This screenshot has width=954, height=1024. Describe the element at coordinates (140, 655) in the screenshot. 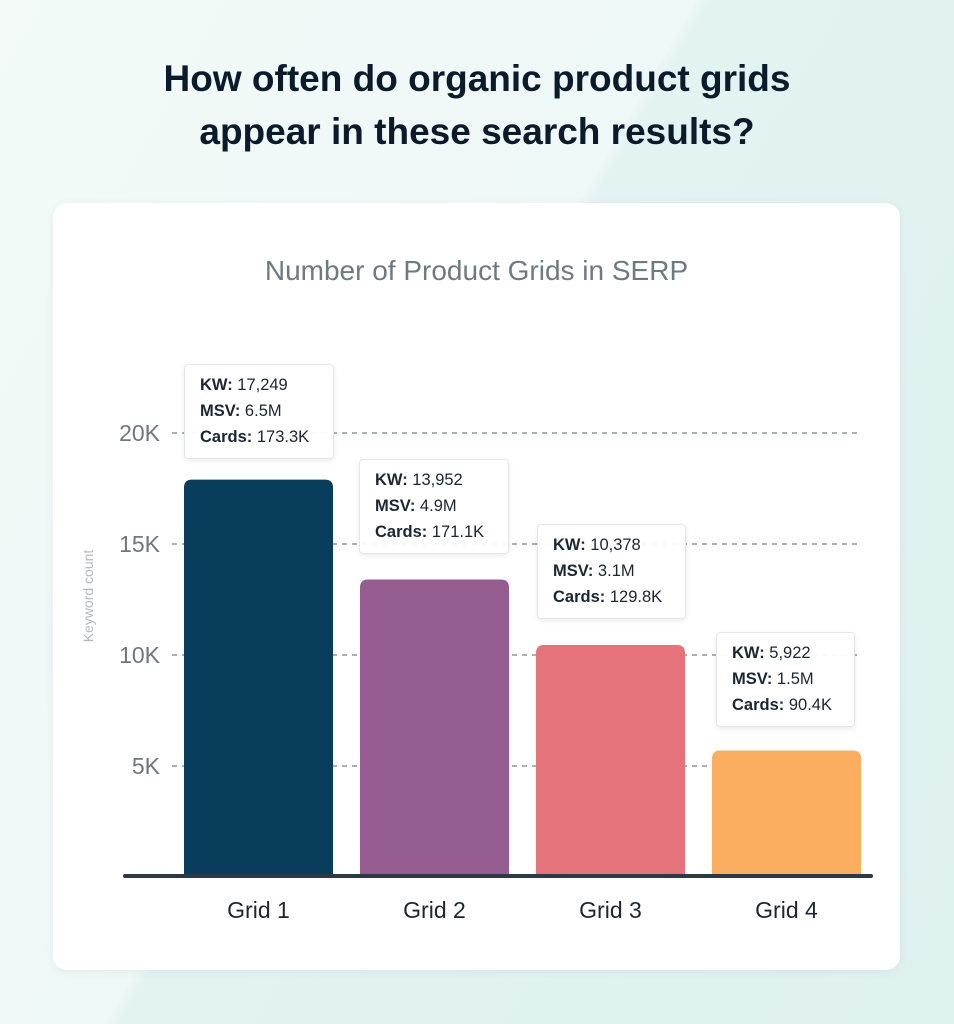

I see `y-tick-label: 10K` at that location.